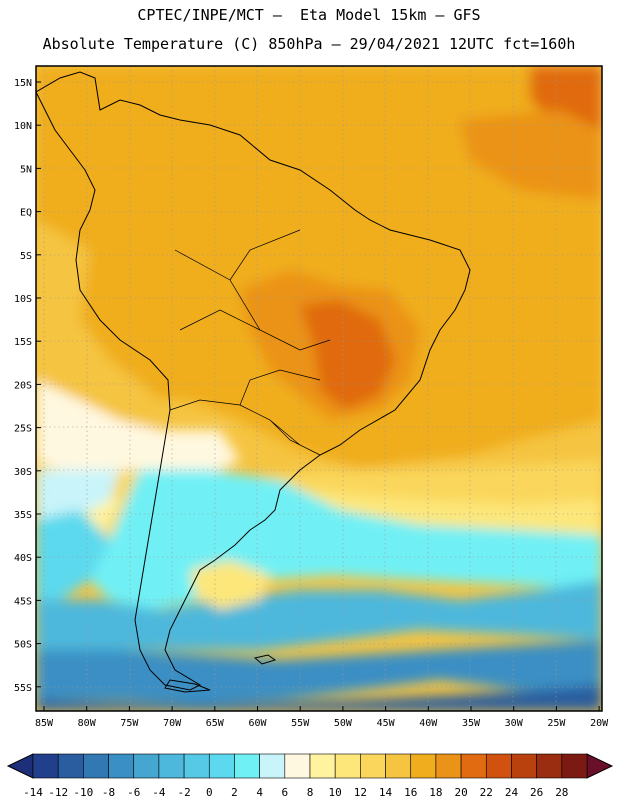 The width and height of the screenshot is (618, 800). What do you see at coordinates (26, 169) in the screenshot?
I see `lat-label: 5N` at bounding box center [26, 169].